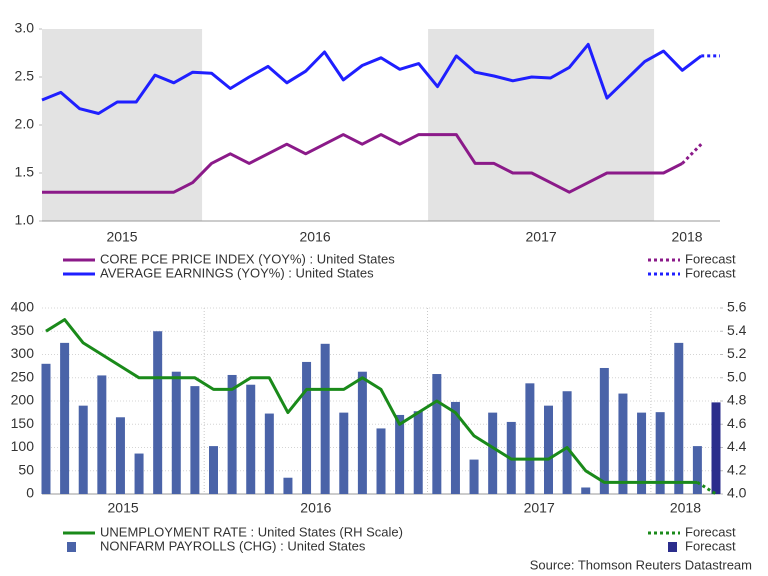 The width and height of the screenshot is (768, 576). Describe the element at coordinates (25, 172) in the screenshot. I see `y-tick-label: 1.5` at that location.